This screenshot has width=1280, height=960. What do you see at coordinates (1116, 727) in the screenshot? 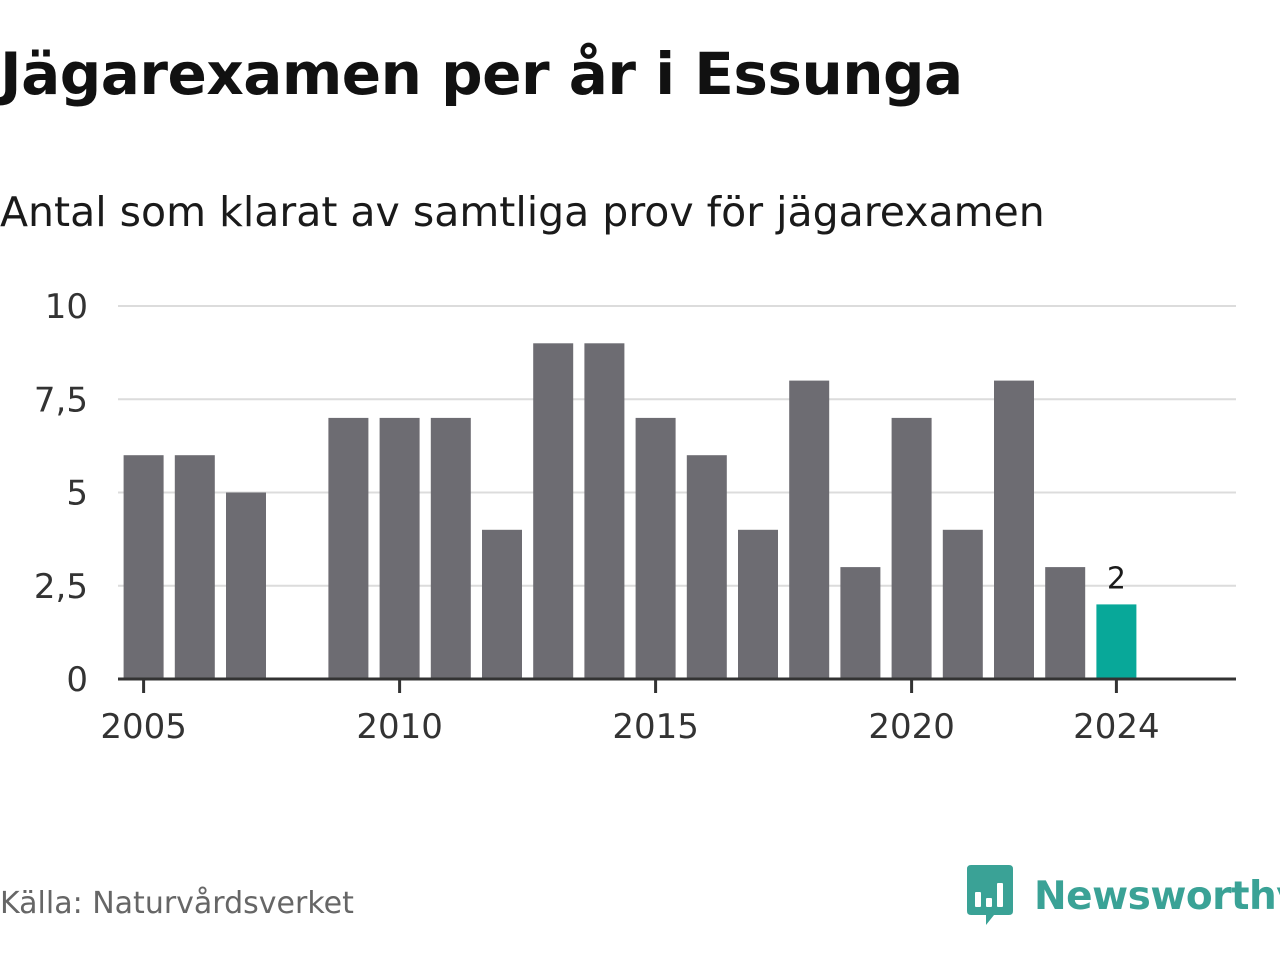
I see `x-tick-label: 2024` at bounding box center [1116, 727].